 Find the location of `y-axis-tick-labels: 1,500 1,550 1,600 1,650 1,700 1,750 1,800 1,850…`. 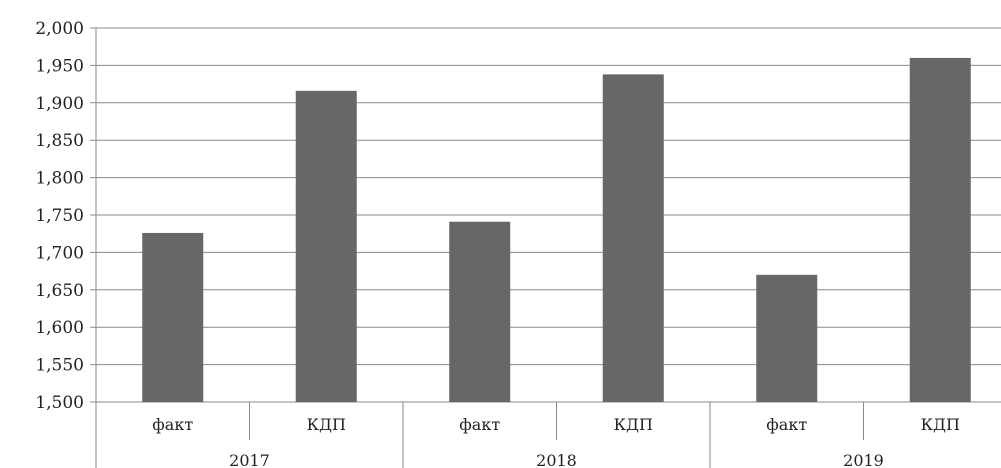

y-axis-tick-labels: 1,500 1,550 1,600 1,650 1,700 1,750 1,800 1,850… is located at coordinates (59, 216).